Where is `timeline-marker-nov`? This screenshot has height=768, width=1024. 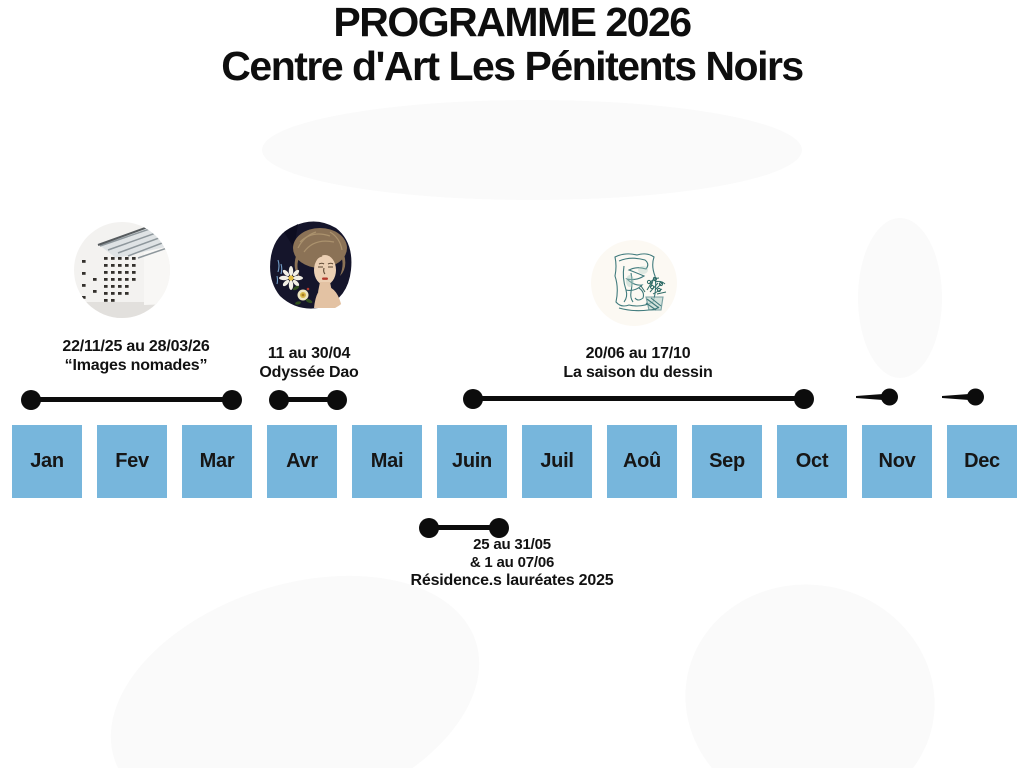 timeline-marker-nov is located at coordinates (877, 397).